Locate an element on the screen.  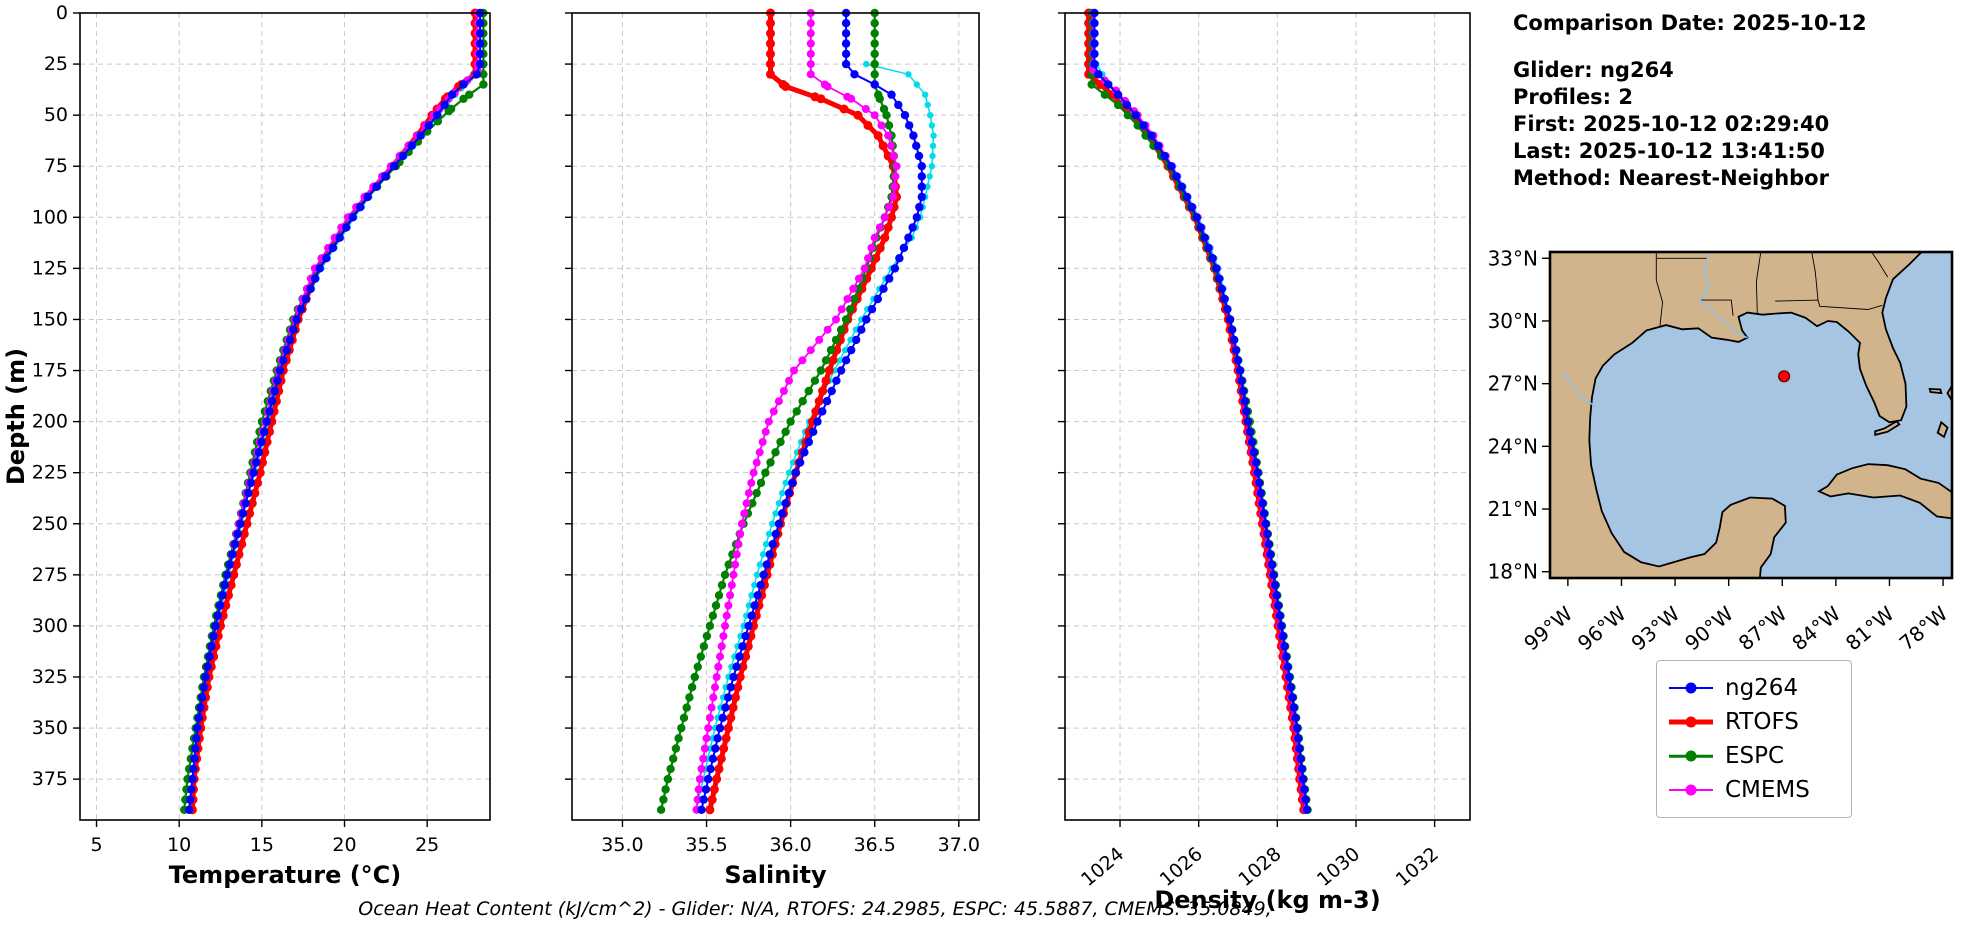
y-tick-label: 125 is located at coordinates (50, 268).